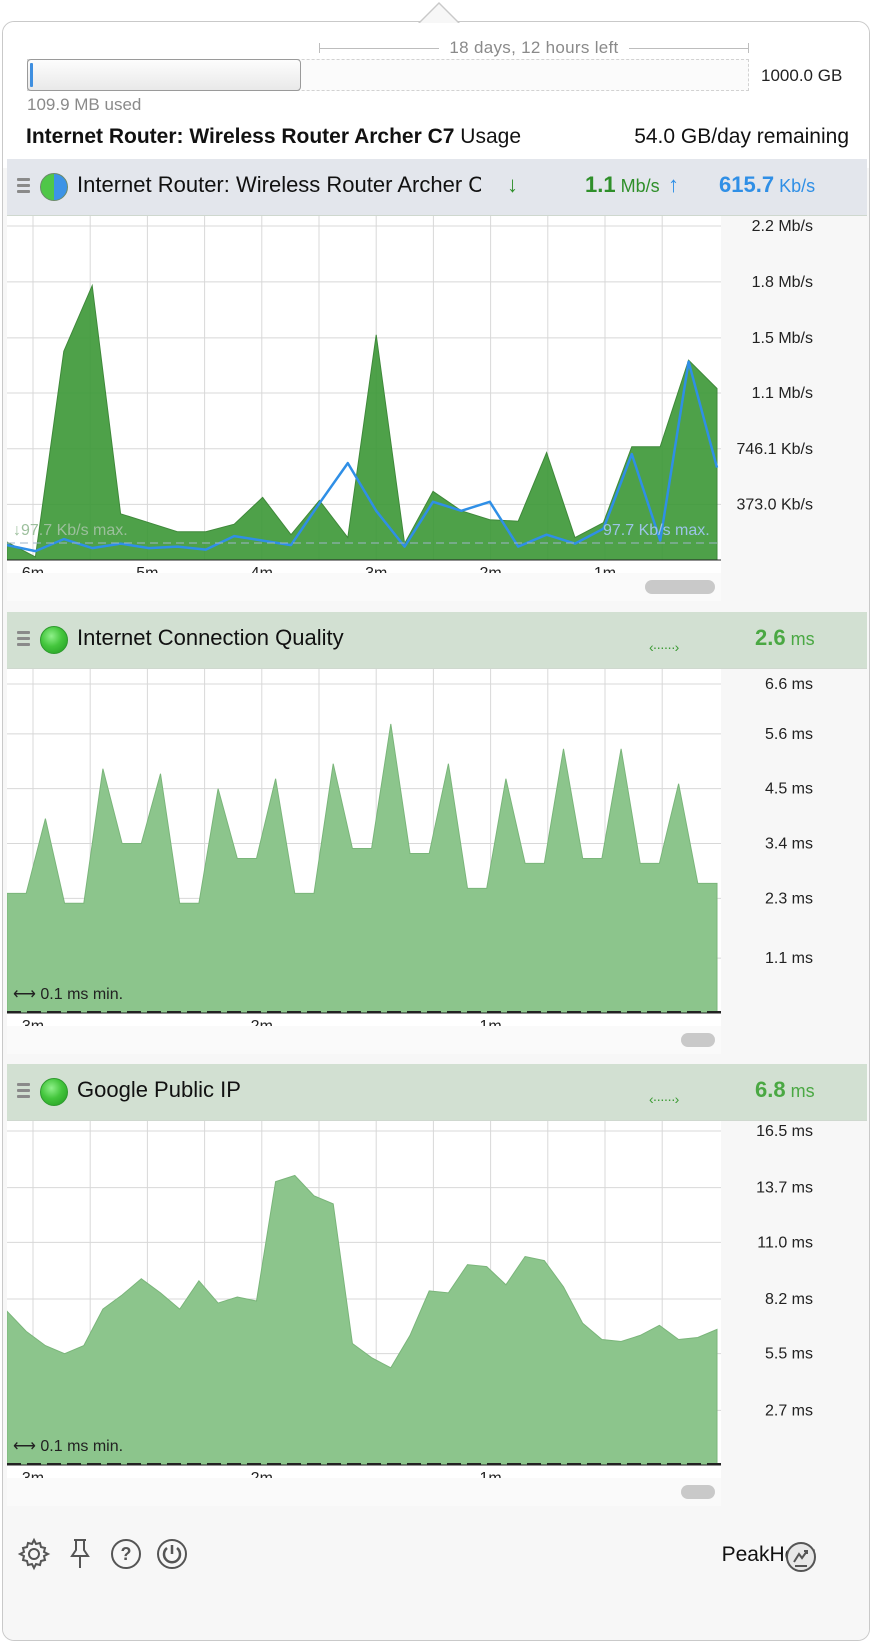  I want to click on quality-latency: 2.6 ms, so click(785, 638).